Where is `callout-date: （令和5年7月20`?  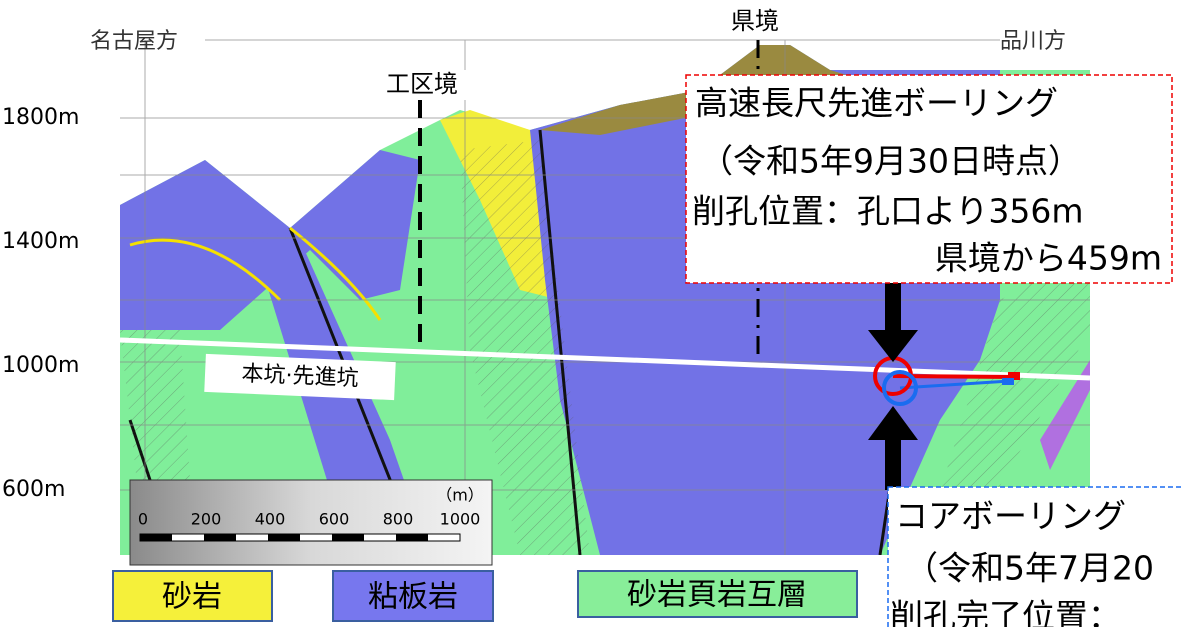
callout-date: （令和5年7月20 is located at coordinates (1029, 568).